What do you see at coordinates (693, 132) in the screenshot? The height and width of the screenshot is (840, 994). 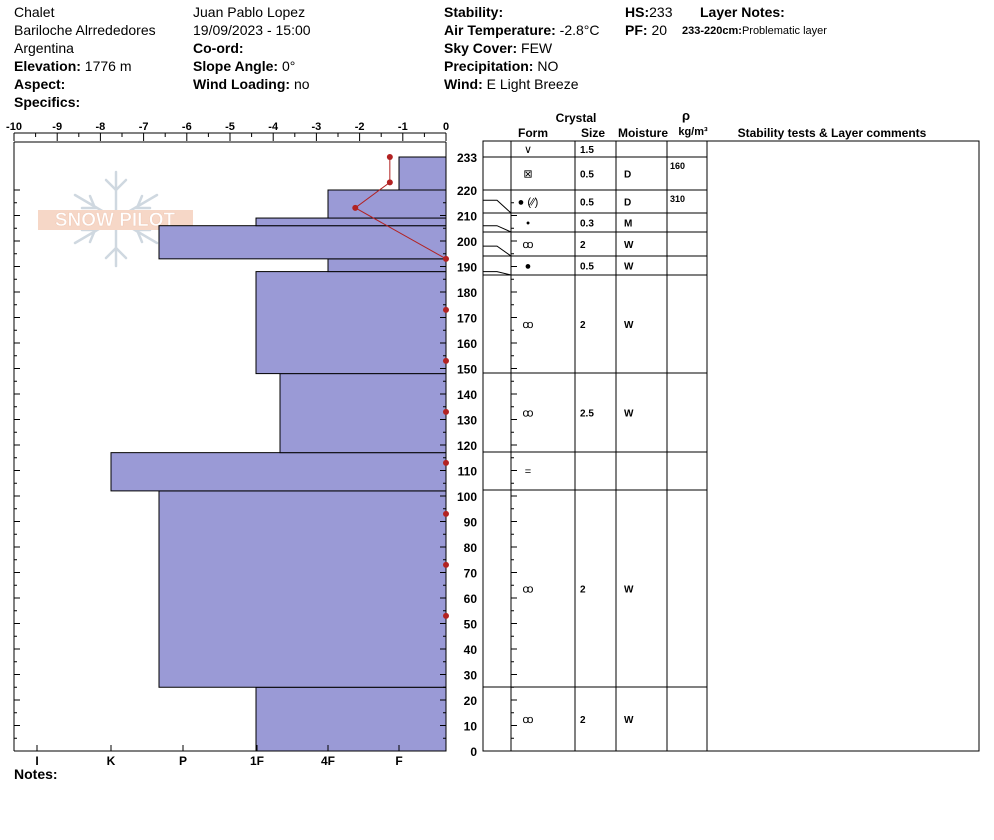 I see `density-unit-header: kg/m³` at bounding box center [693, 132].